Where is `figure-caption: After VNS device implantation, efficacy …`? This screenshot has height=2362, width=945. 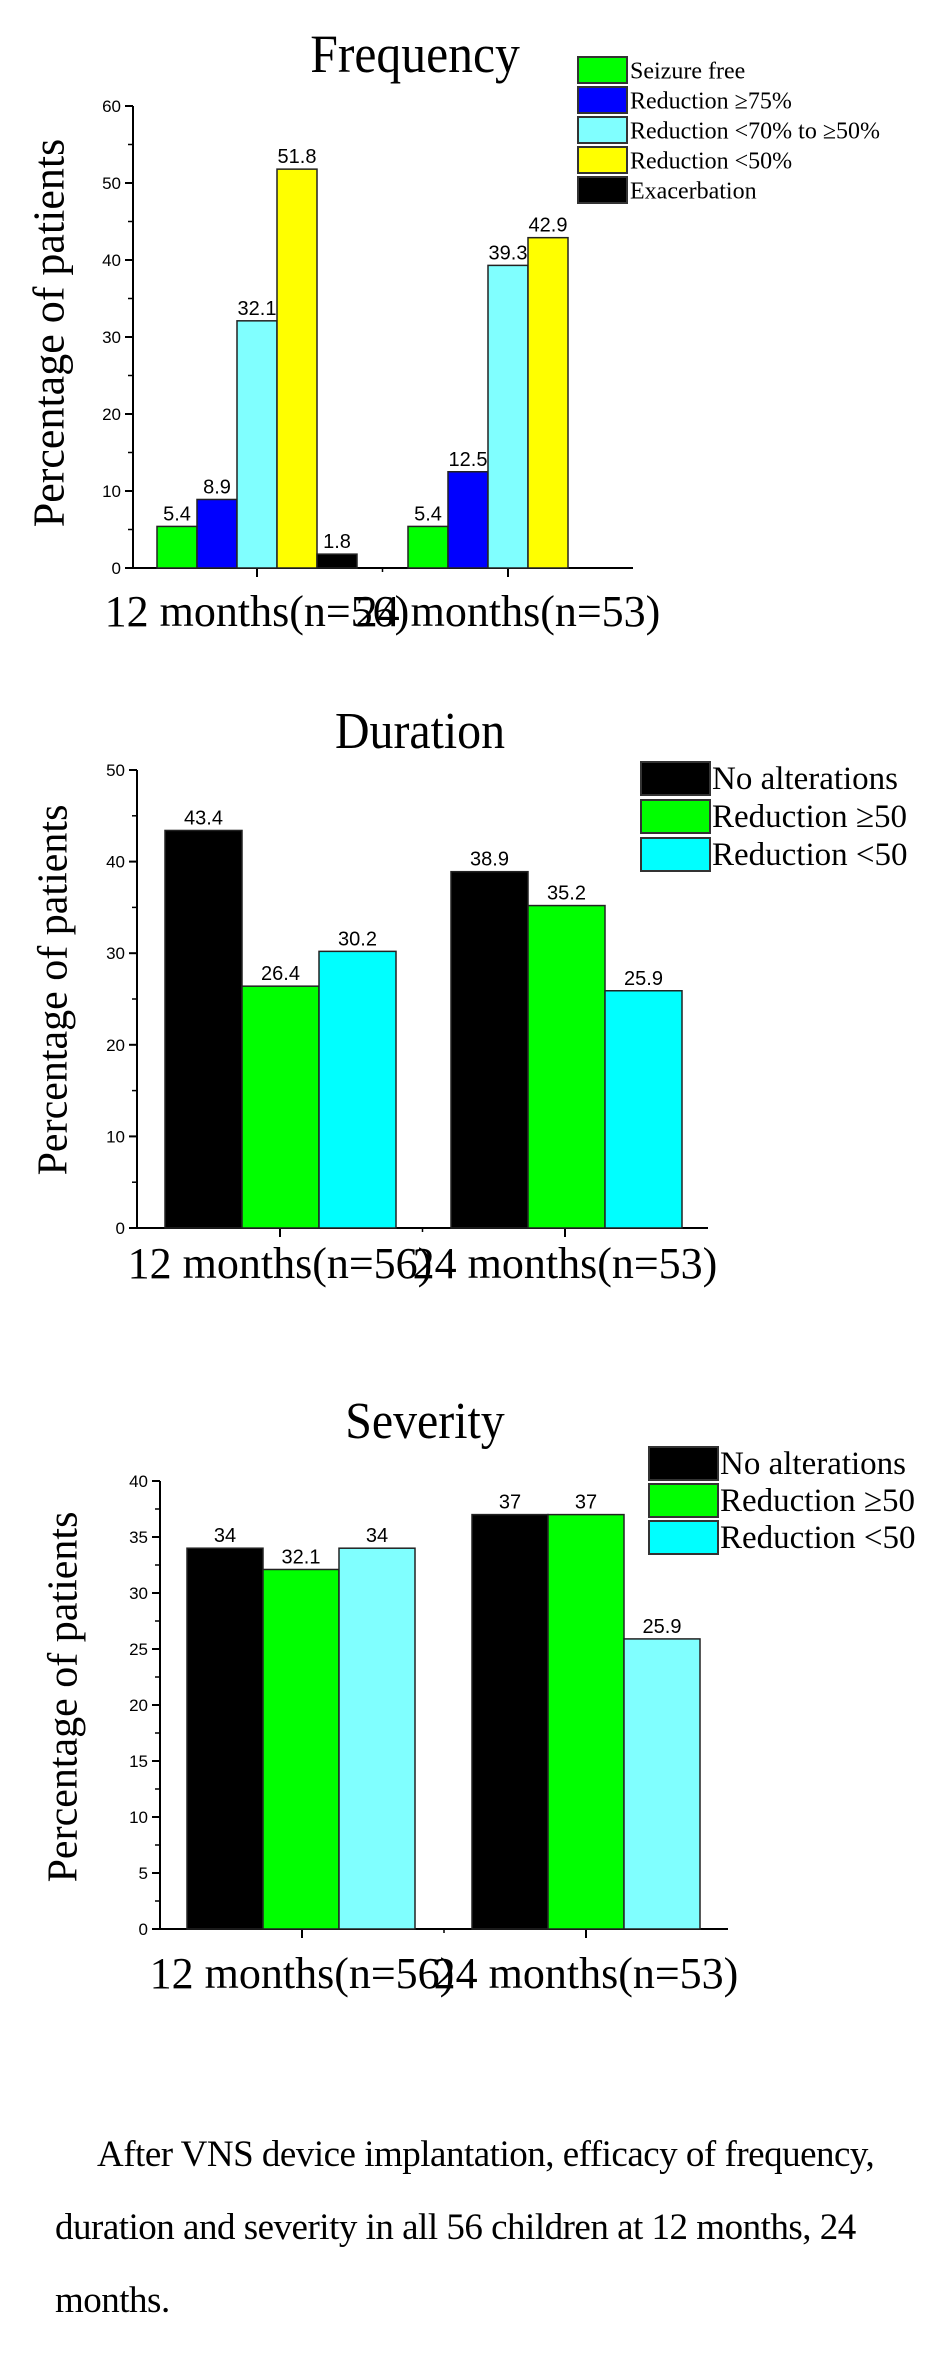
figure-caption: After VNS device implantation, efficacy … is located at coordinates (465, 2227).